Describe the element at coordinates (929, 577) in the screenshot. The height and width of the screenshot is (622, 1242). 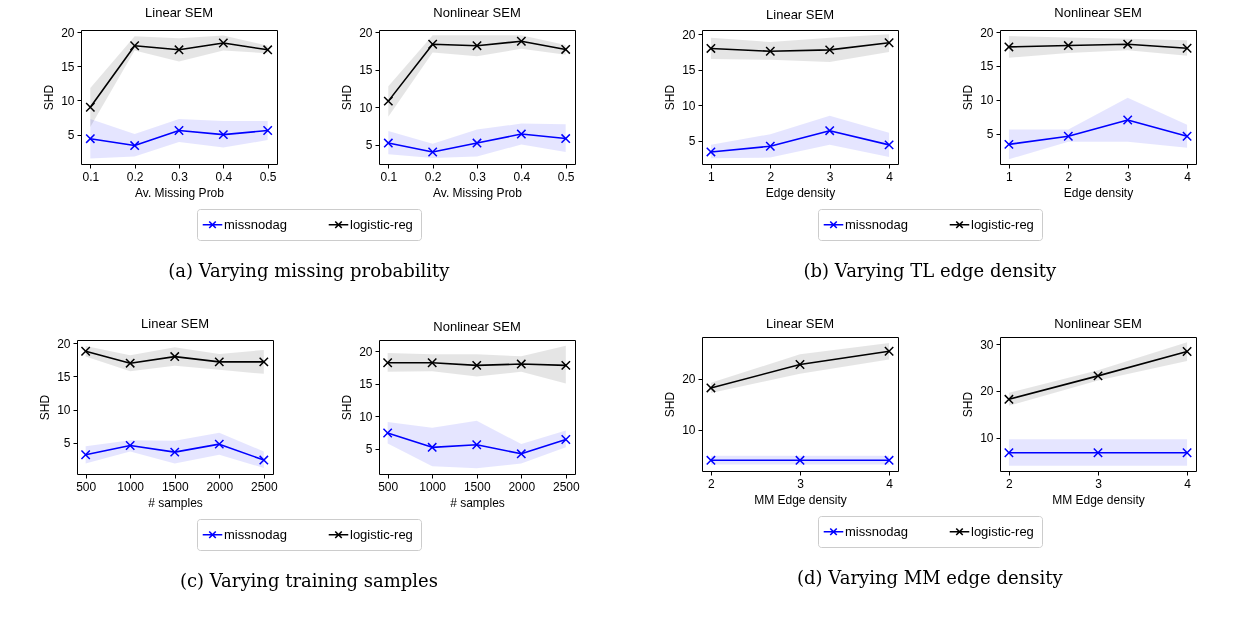
I see `text: (d) Varying MM edge density` at that location.